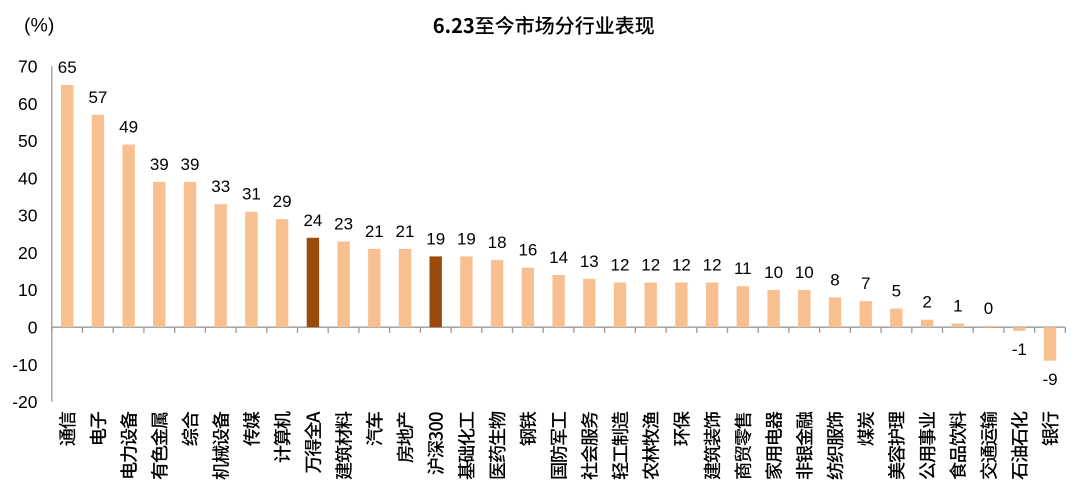  What do you see at coordinates (28, 104) in the screenshot?
I see `svg-text: 60` at bounding box center [28, 104].